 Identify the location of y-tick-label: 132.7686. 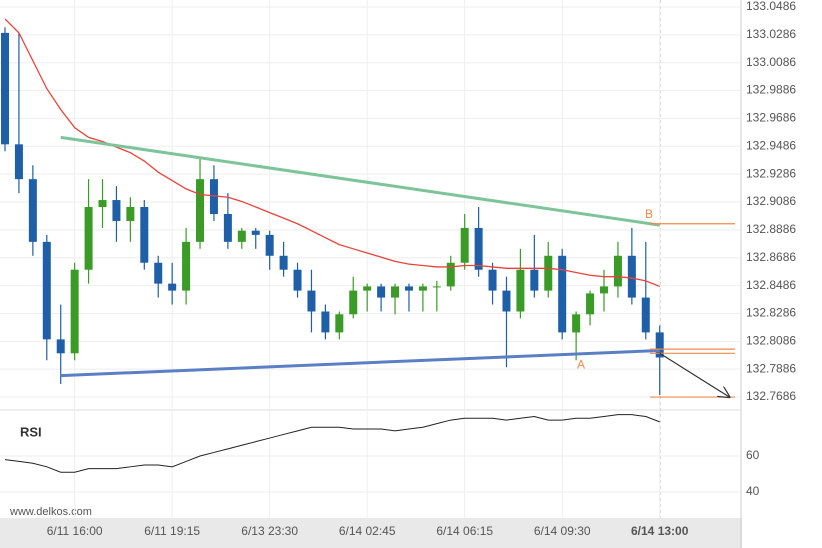
(771, 396).